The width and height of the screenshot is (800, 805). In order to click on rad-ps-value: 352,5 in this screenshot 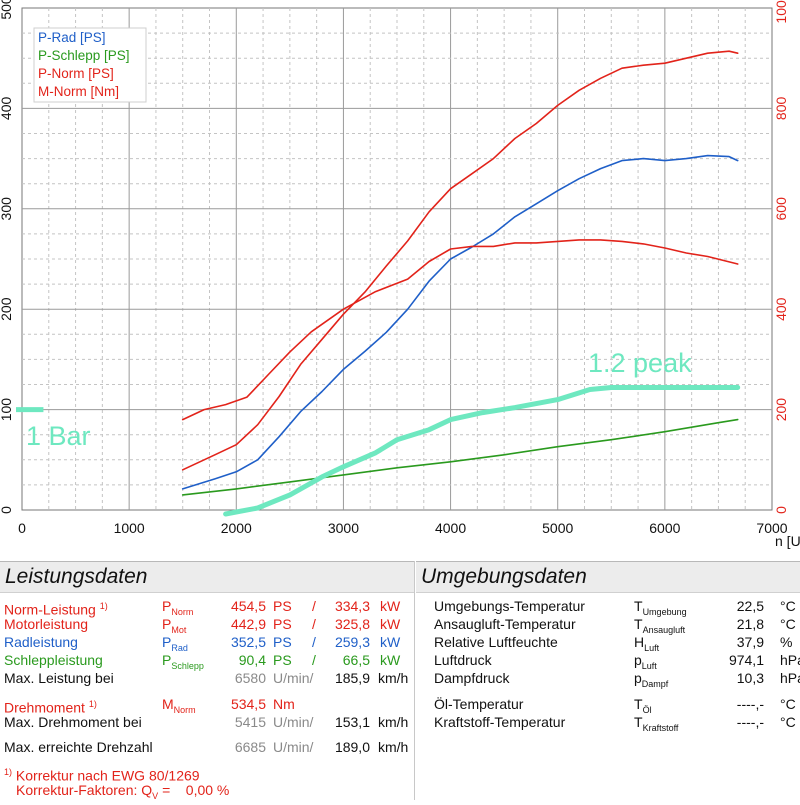, I will do `click(248, 642)`.